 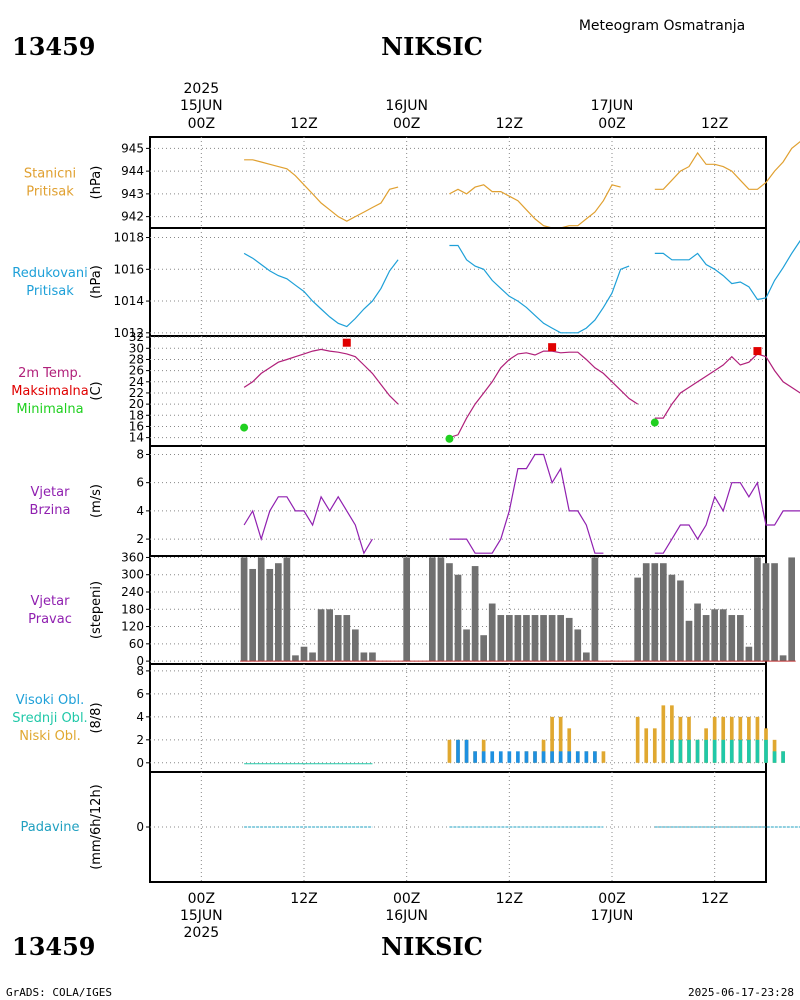 I want to click on y-tick-label: 360, so click(x=132, y=557).